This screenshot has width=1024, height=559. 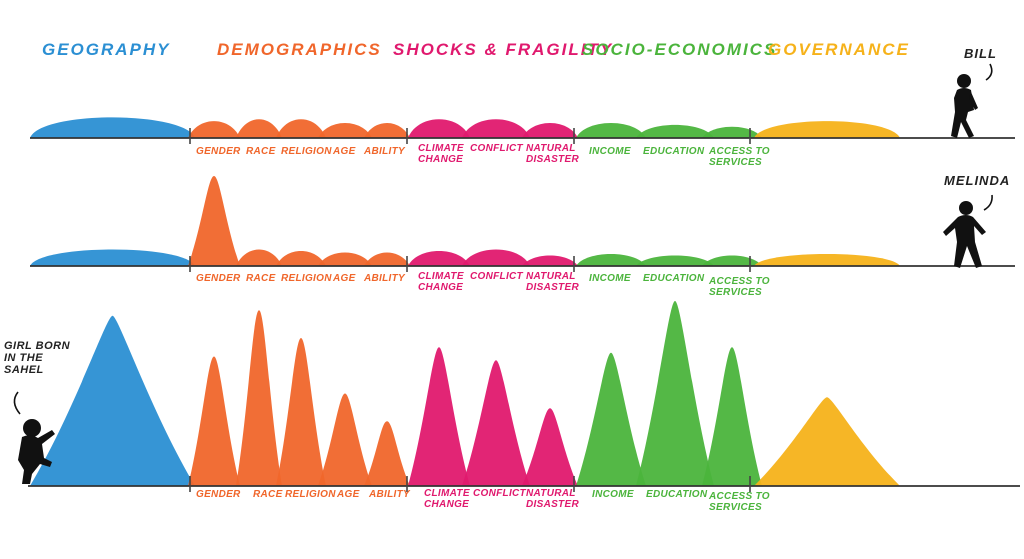 What do you see at coordinates (980, 53) in the screenshot?
I see `person-label-bill: BILL` at bounding box center [980, 53].